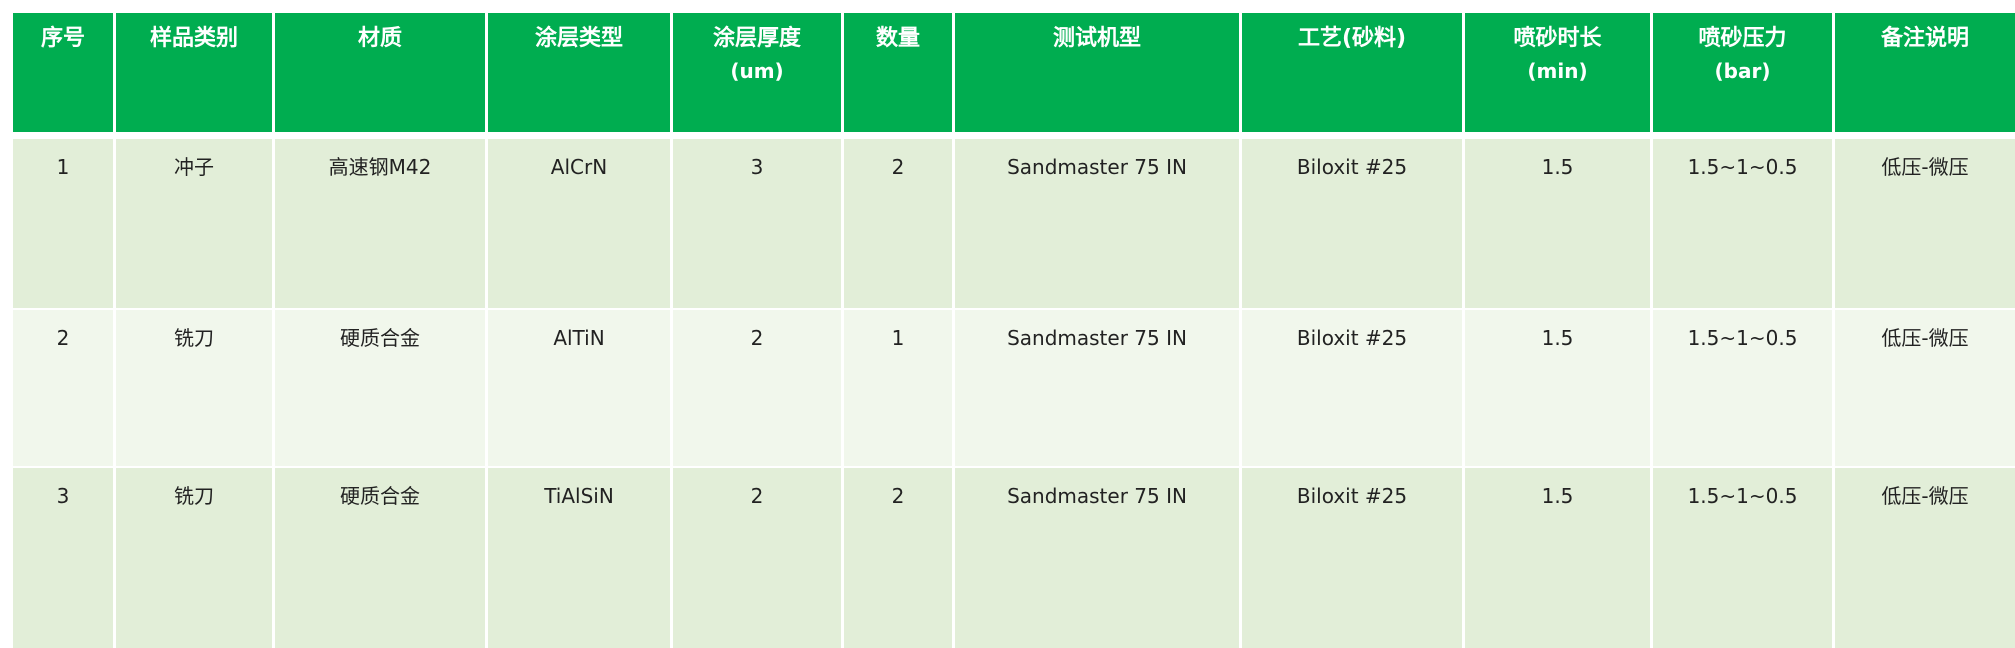 Image resolution: width=2015 pixels, height=648 pixels. Describe the element at coordinates (1096, 38) in the screenshot. I see `header-label: 测试机型` at that location.